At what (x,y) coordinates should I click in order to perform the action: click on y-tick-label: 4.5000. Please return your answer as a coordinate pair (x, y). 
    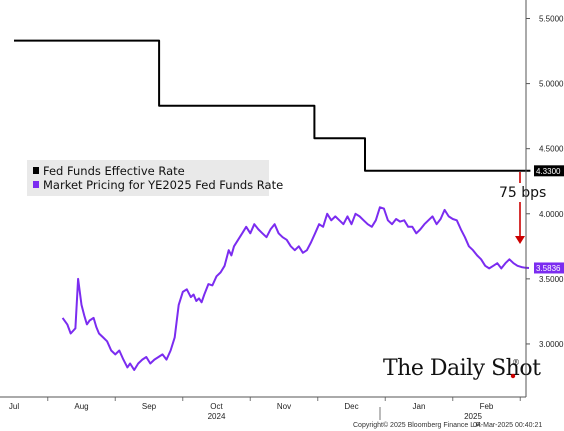
    Looking at the image, I should click on (551, 149).